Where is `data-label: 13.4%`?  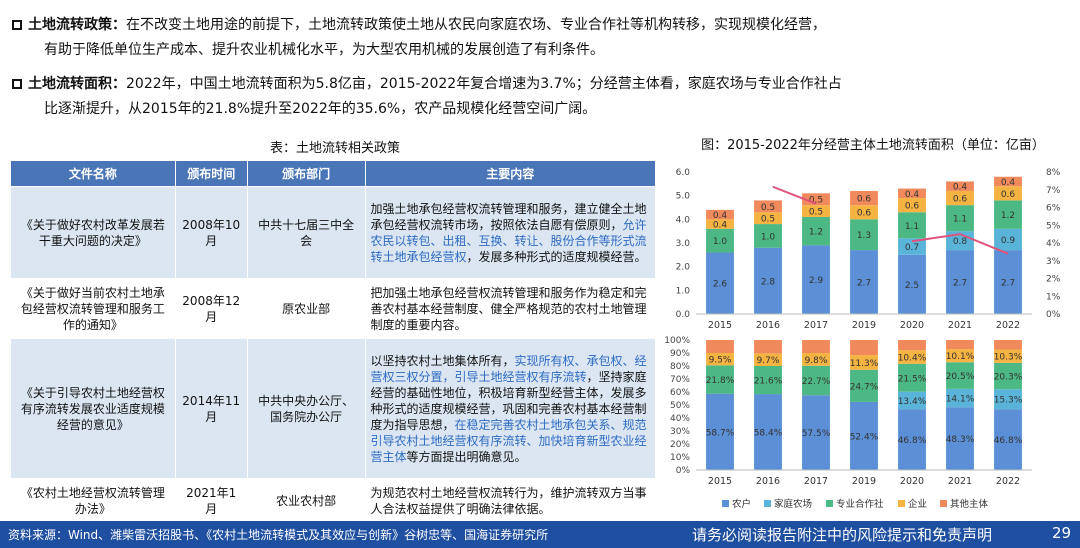
data-label: 13.4% is located at coordinates (912, 402).